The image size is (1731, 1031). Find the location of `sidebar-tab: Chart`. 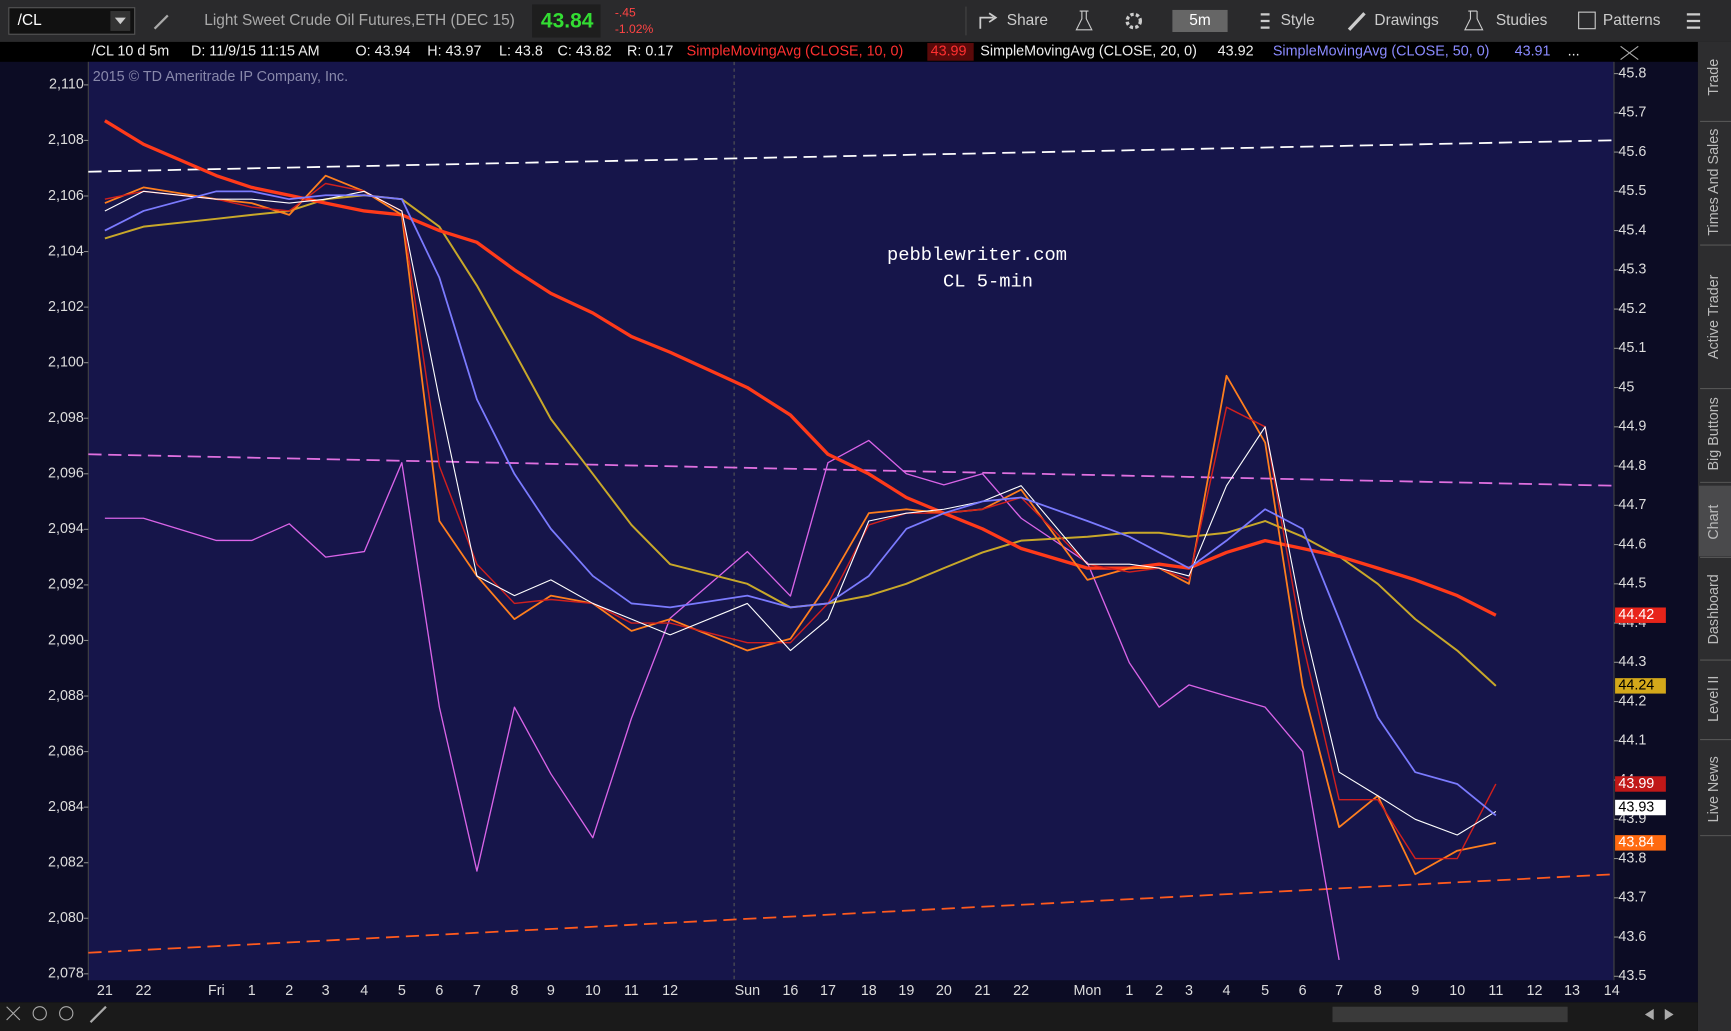

sidebar-tab: Chart is located at coordinates (1714, 522).